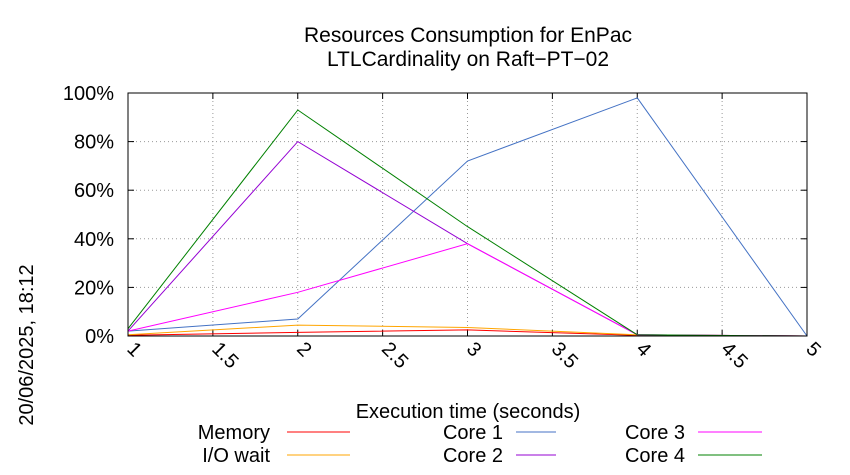 The height and width of the screenshot is (475, 850). I want to click on legend-label-memory: Memory, so click(234, 433).